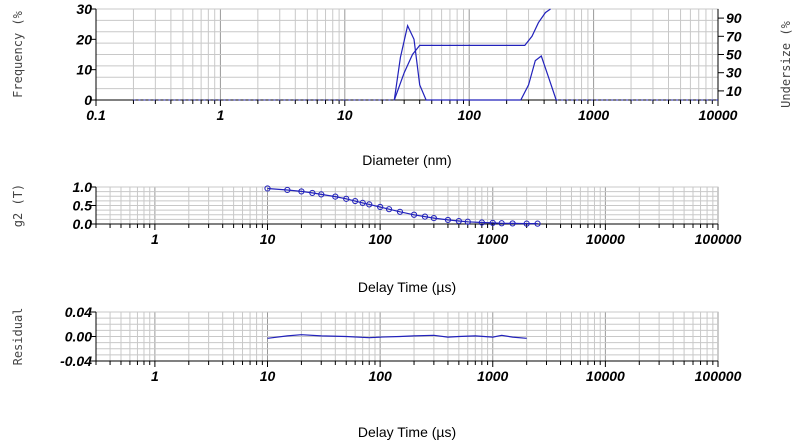 The width and height of the screenshot is (796, 446). Describe the element at coordinates (96, 115) in the screenshot. I see `x-tick-label: 0.1` at that location.